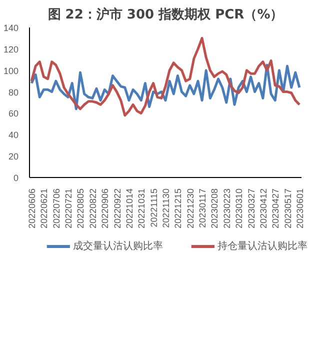 This screenshot has width=330, height=342. What do you see at coordinates (275, 208) in the screenshot?
I see `x-tick-label: 20230427` at bounding box center [275, 208].